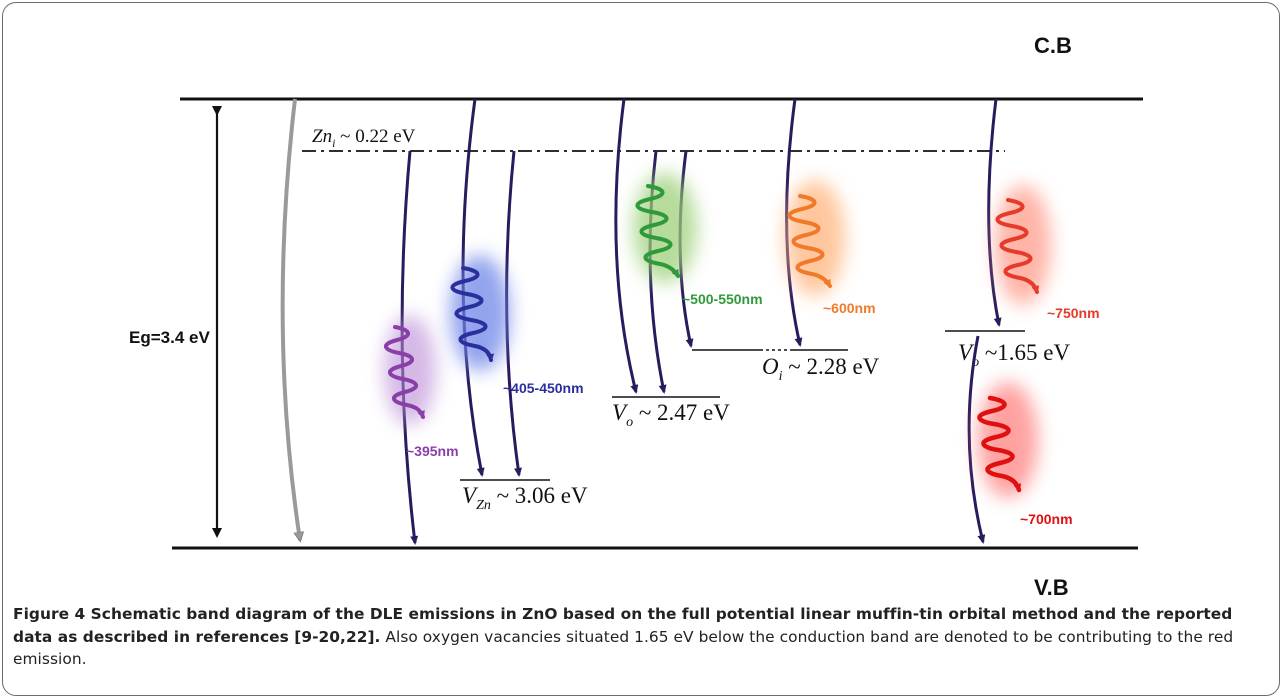  I want to click on band-gap-label: Eg=3.4 eV, so click(169, 337).